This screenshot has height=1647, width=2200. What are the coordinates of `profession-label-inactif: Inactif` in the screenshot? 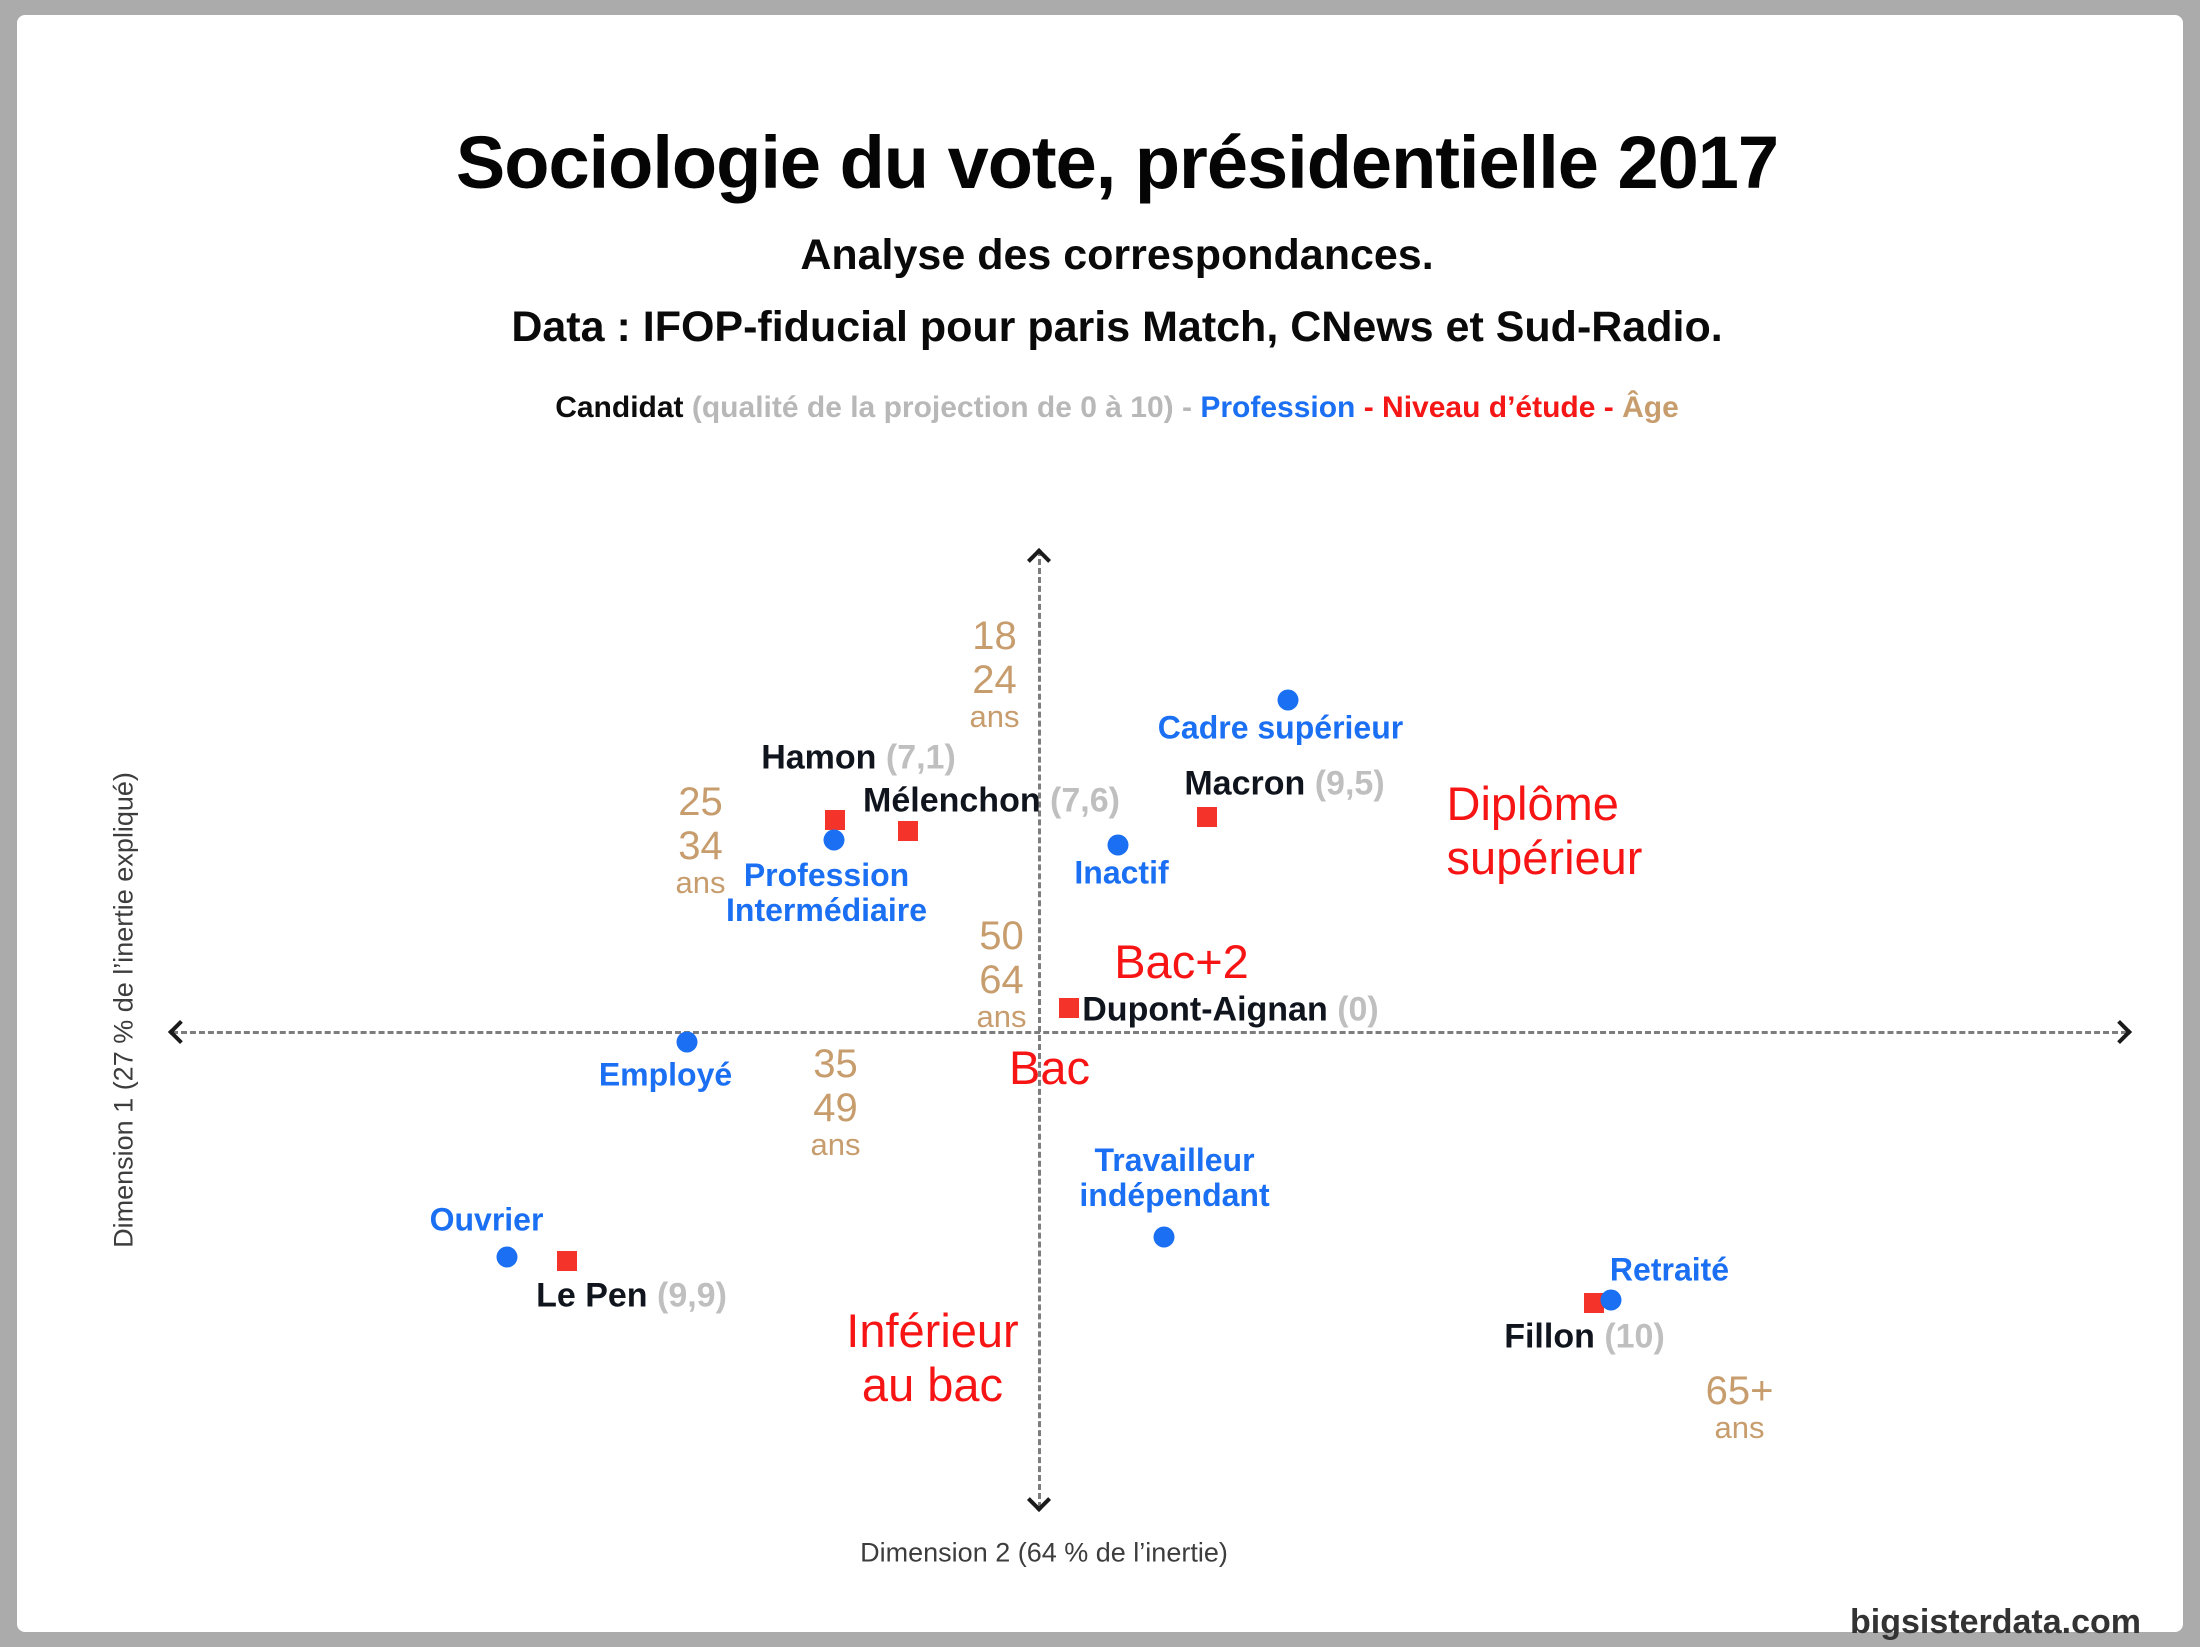 It's located at (1121, 872).